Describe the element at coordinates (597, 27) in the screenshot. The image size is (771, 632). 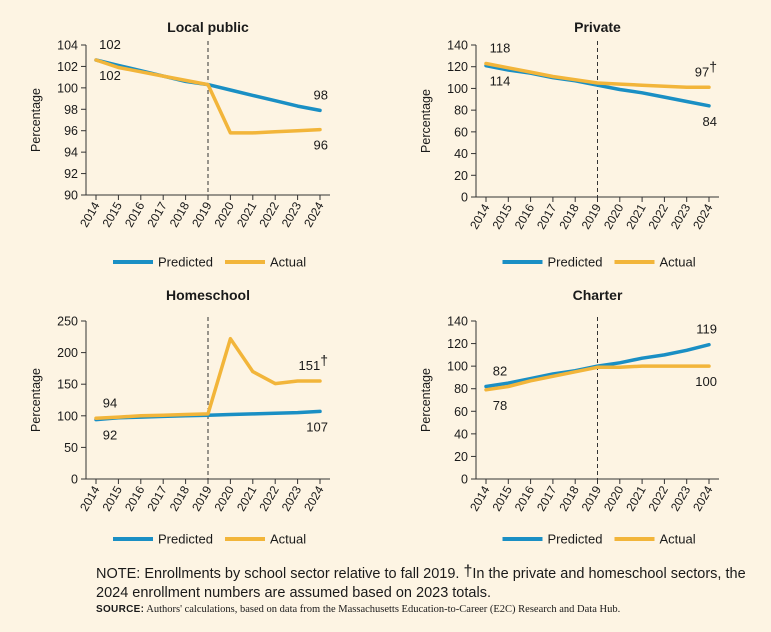
I see `chart-title: Private` at that location.